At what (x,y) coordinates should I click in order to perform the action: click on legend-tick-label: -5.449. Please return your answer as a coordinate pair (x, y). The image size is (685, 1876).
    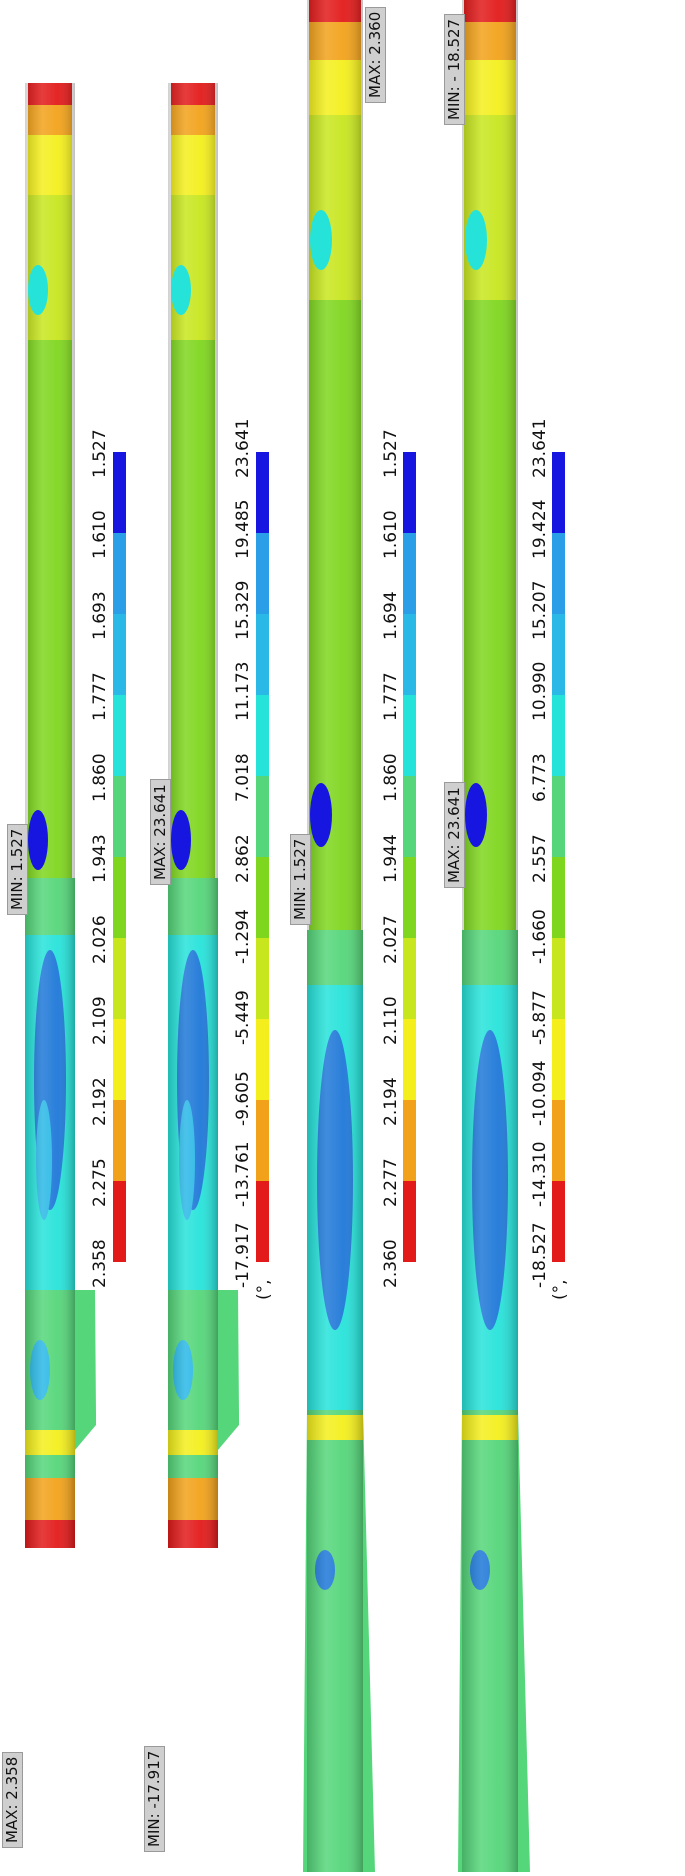
    Looking at the image, I should click on (243, 1017).